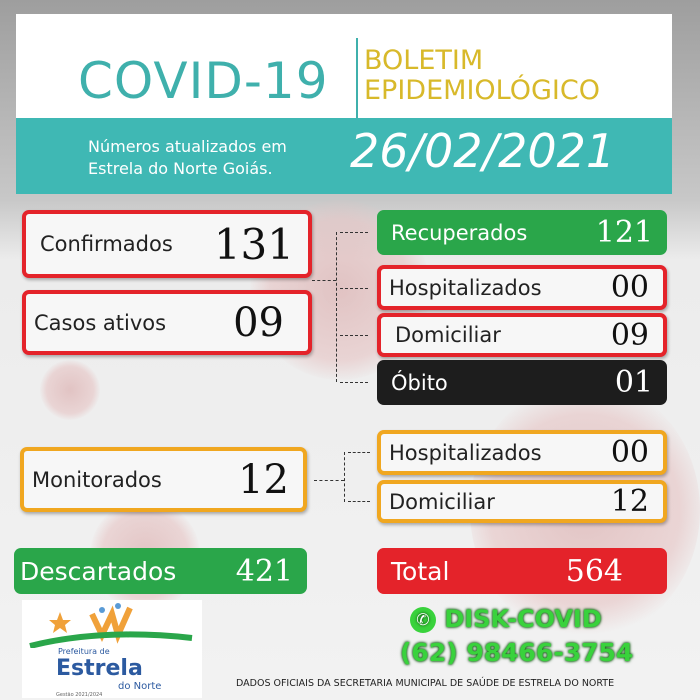 The width and height of the screenshot is (700, 700). I want to click on label: Recuperados, so click(459, 232).